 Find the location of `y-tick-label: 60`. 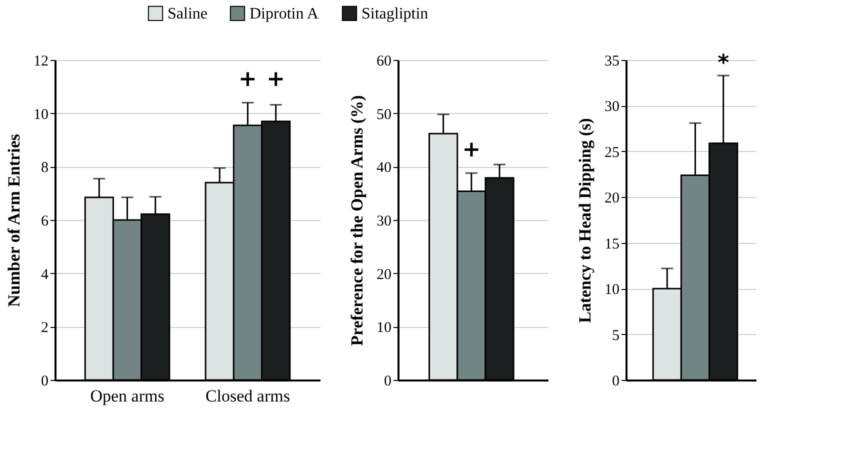

y-tick-label: 60 is located at coordinates (384, 62).